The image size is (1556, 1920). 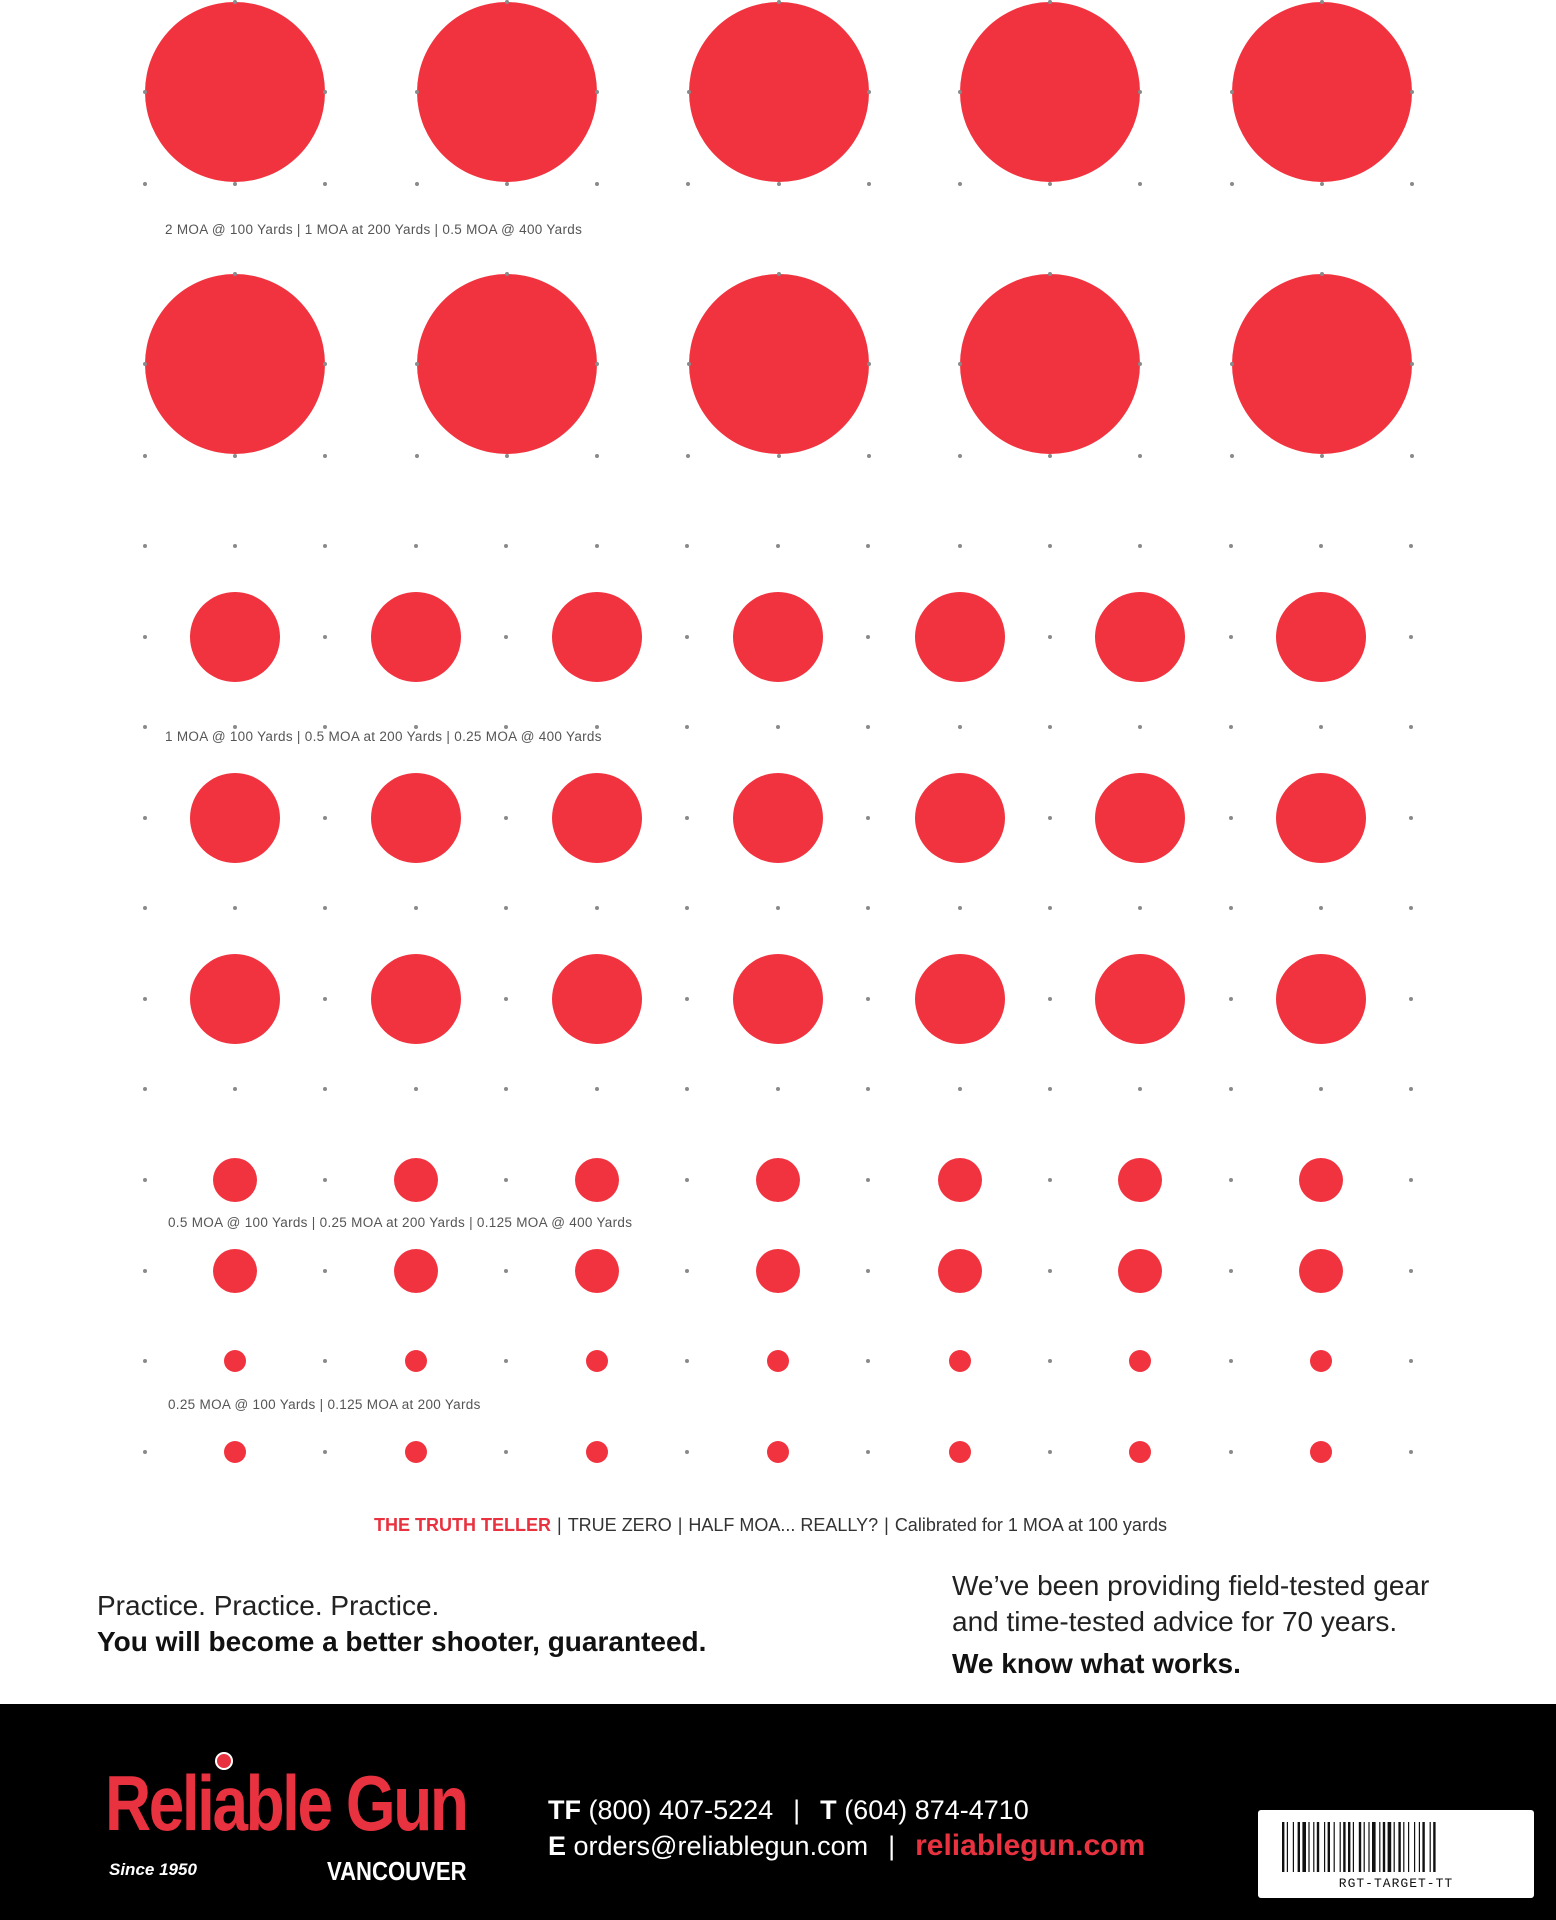 What do you see at coordinates (1030, 1845) in the screenshot?
I see `website-link: reliablegun.com` at bounding box center [1030, 1845].